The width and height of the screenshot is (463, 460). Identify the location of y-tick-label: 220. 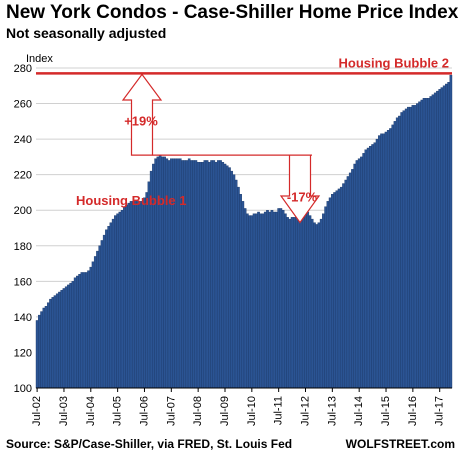
(23, 176).